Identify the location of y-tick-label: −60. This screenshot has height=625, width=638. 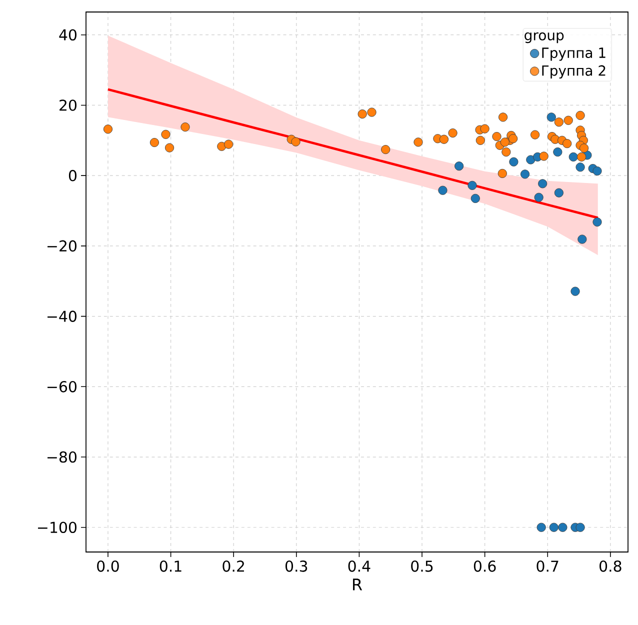
(62, 386).